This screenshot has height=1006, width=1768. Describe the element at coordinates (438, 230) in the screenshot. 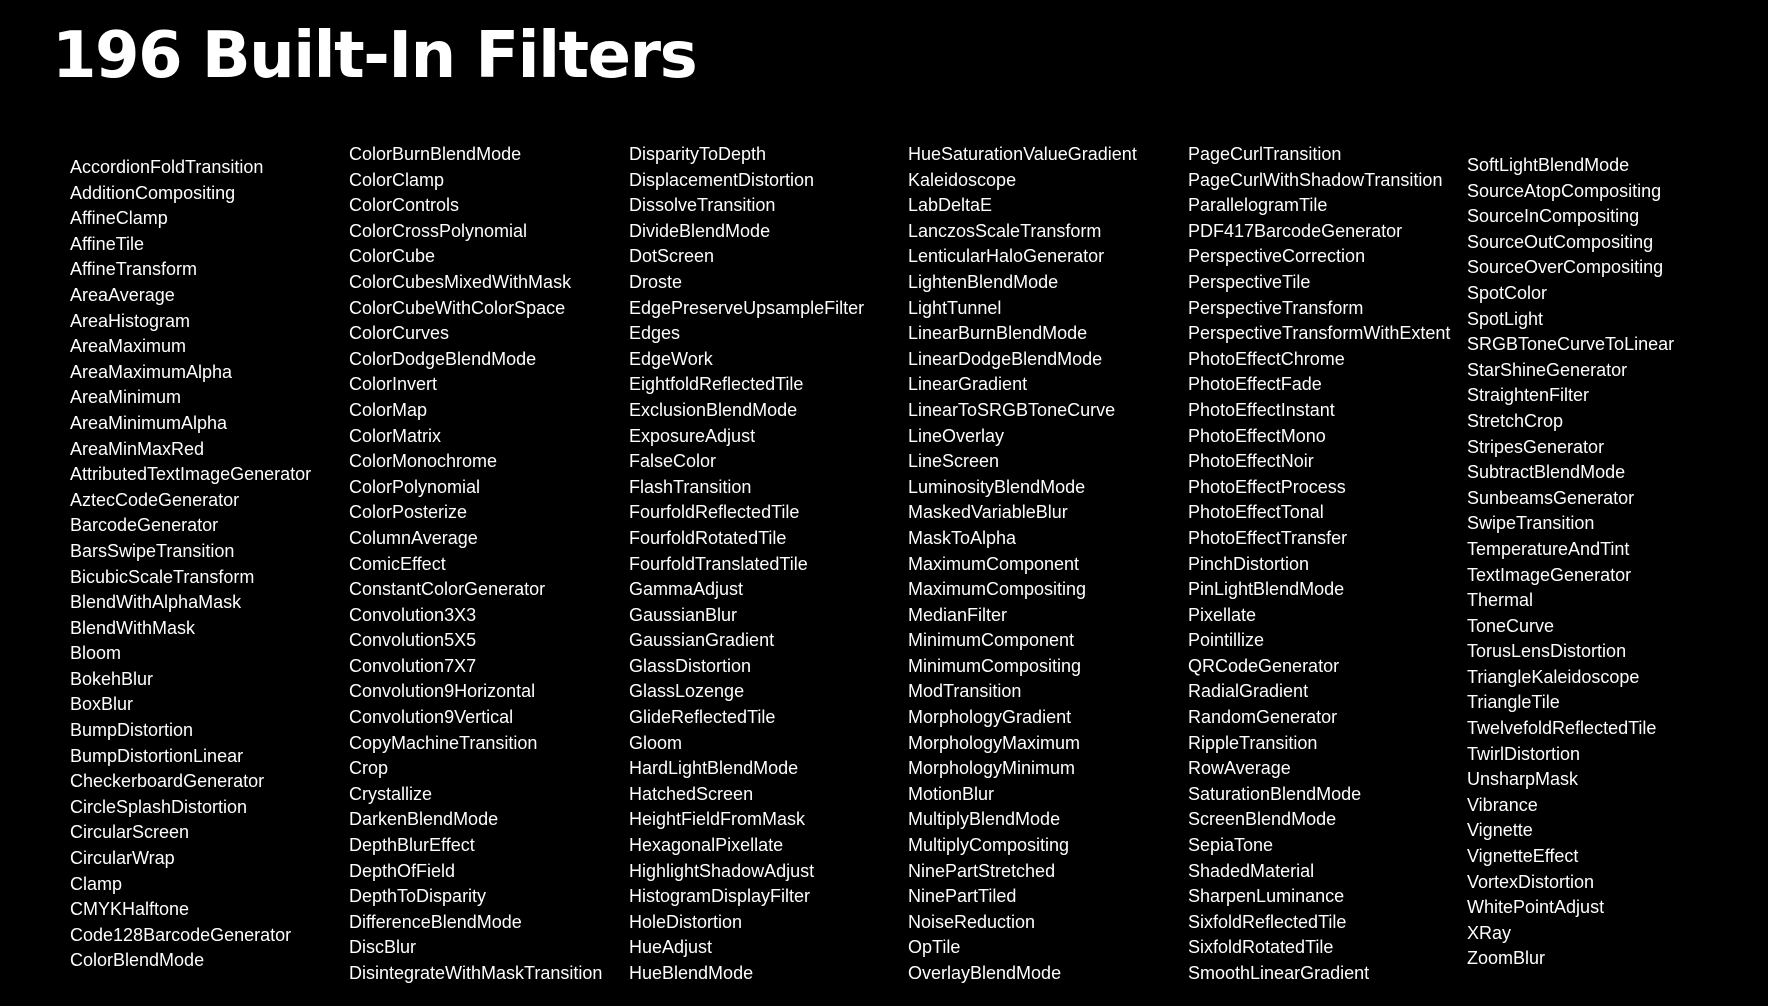

I see `filter-name: ColorCrossPolynomial` at that location.